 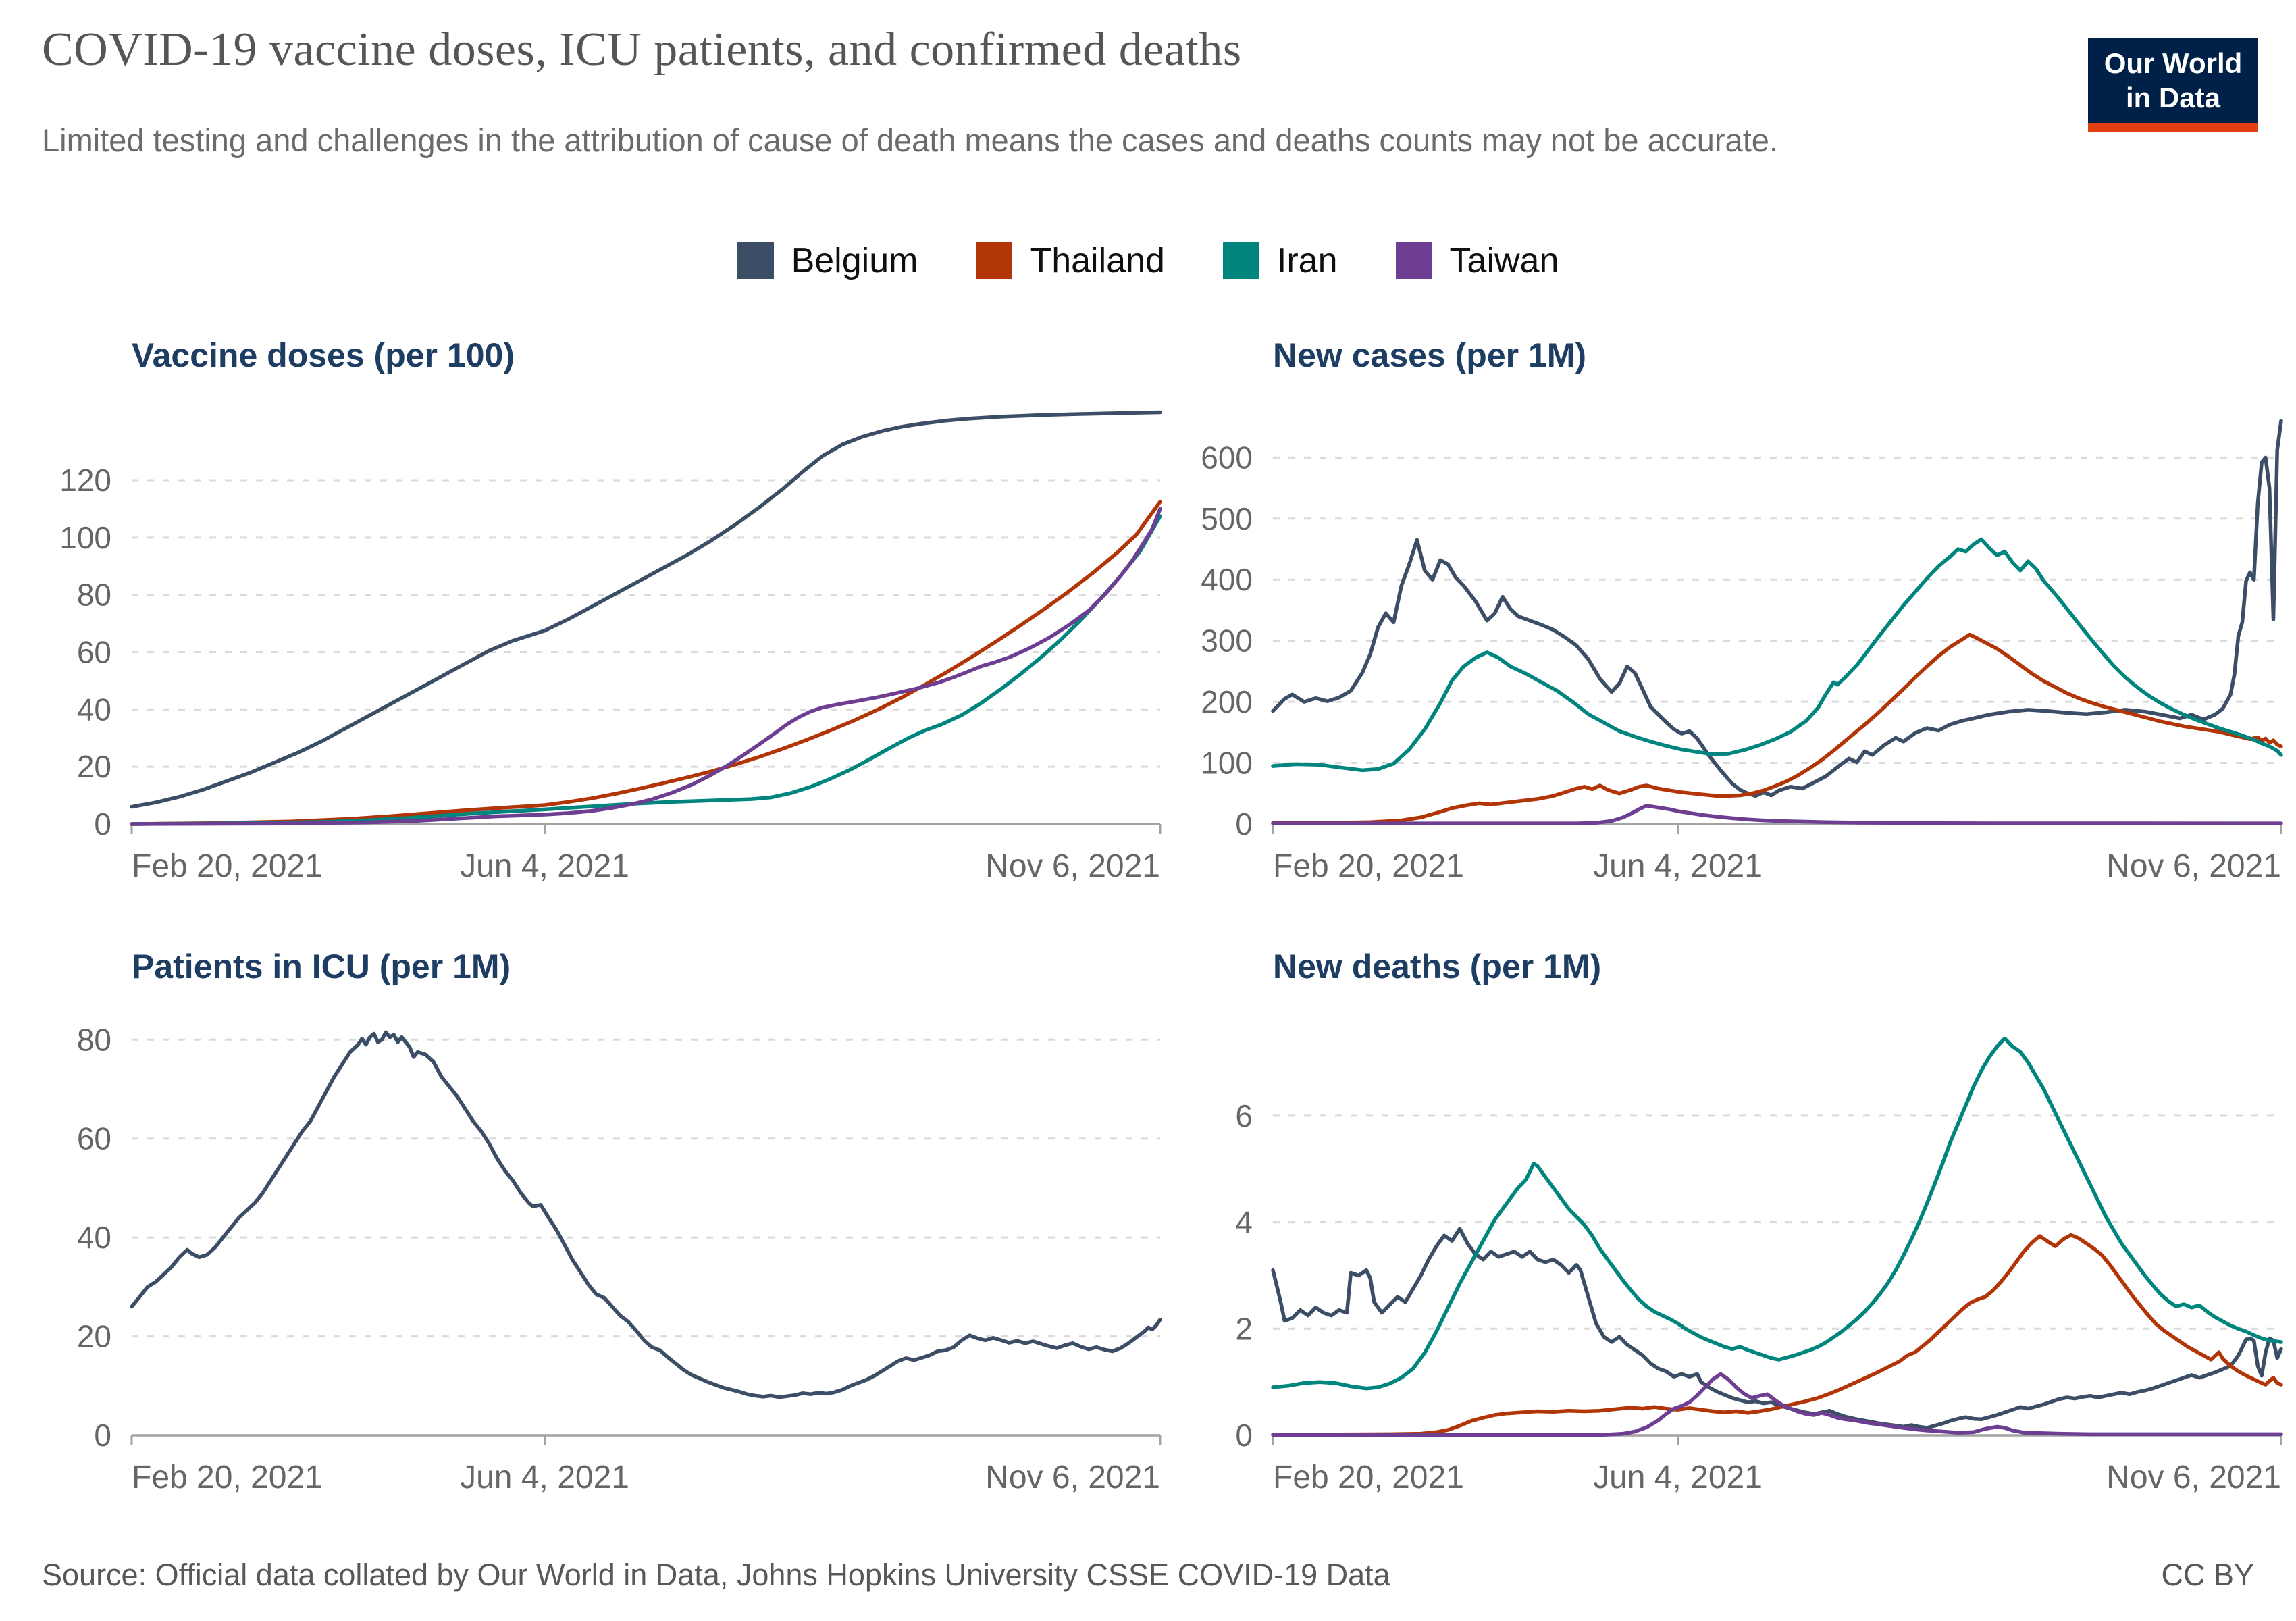 I want to click on legend: Belgium Thailand Iran Taiwan, so click(x=1148, y=260).